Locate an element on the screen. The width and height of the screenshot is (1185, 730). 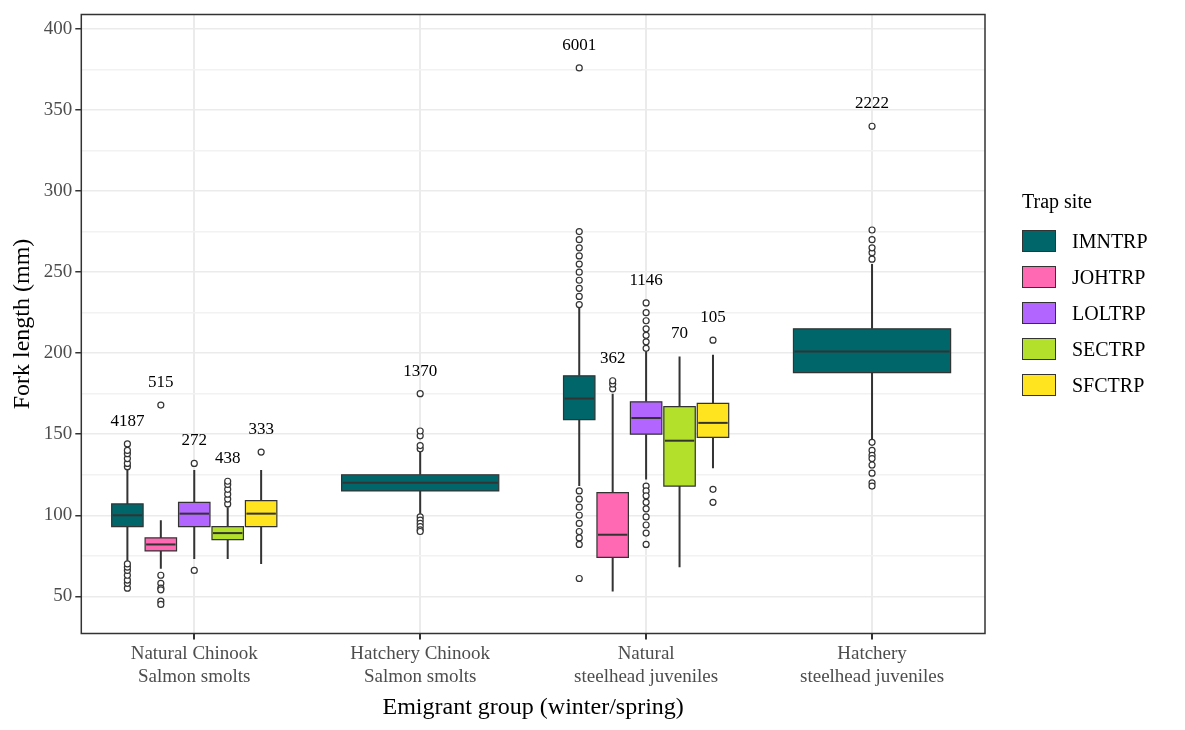
text: 1370 is located at coordinates (420, 370).